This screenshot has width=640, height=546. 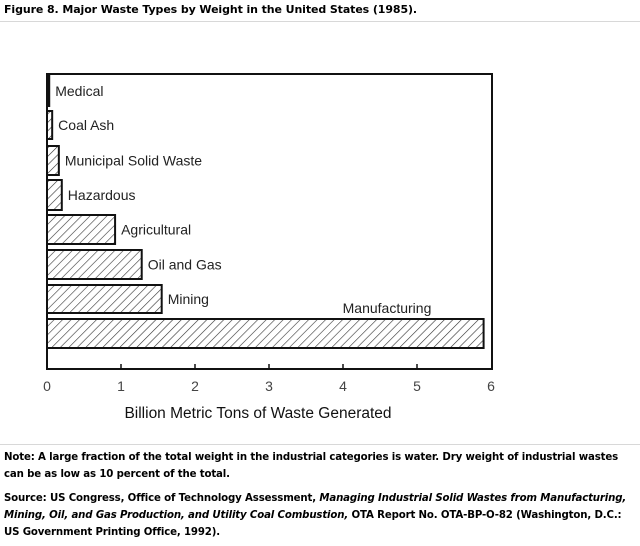 What do you see at coordinates (79, 91) in the screenshot?
I see `bar-label: Medical` at bounding box center [79, 91].